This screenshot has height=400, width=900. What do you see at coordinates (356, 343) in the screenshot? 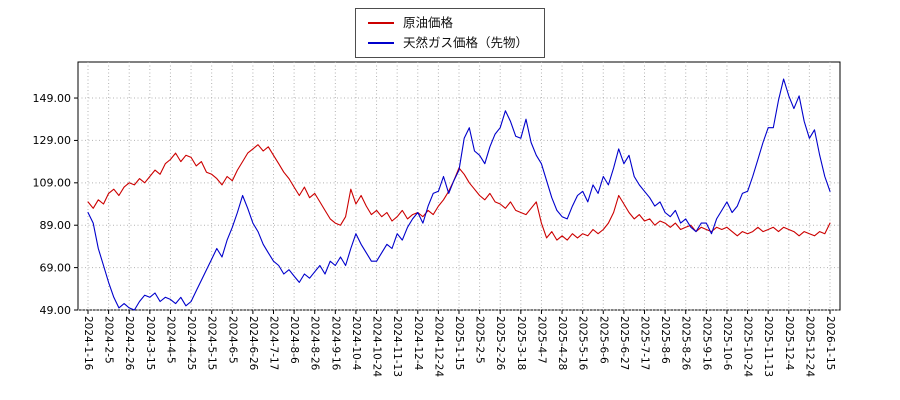
I see `x-tick-label: 2024-10-4` at bounding box center [356, 343].